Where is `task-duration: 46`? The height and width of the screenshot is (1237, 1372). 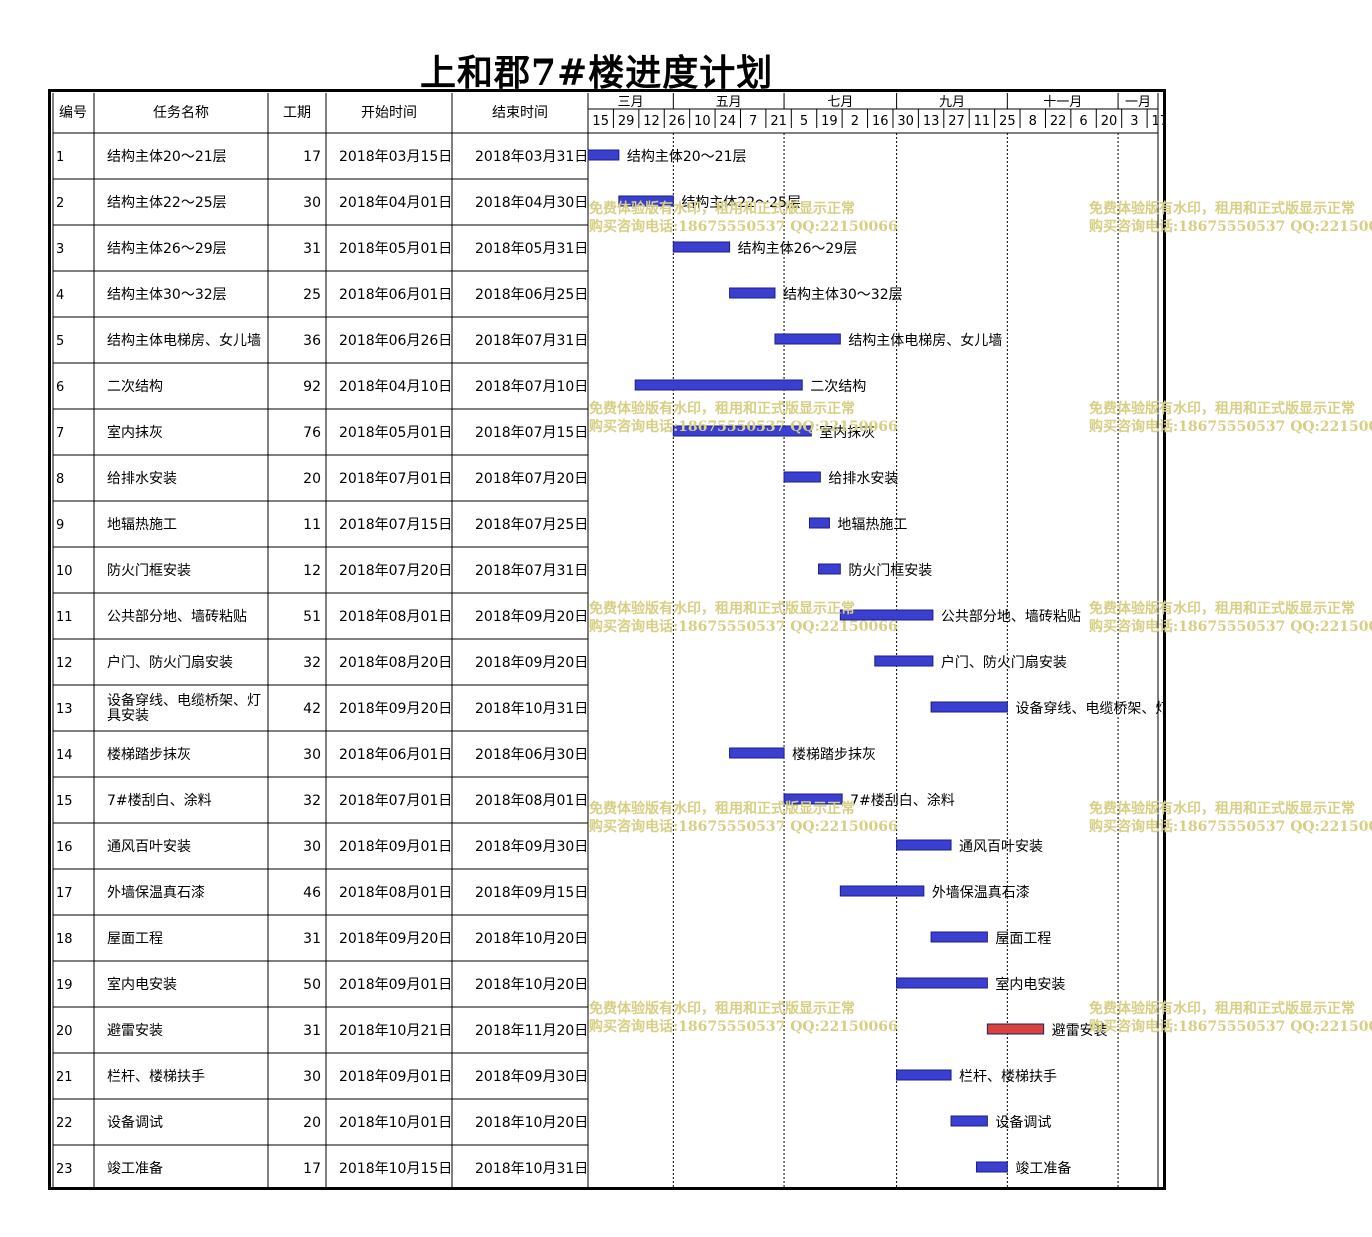
task-duration: 46 is located at coordinates (312, 893).